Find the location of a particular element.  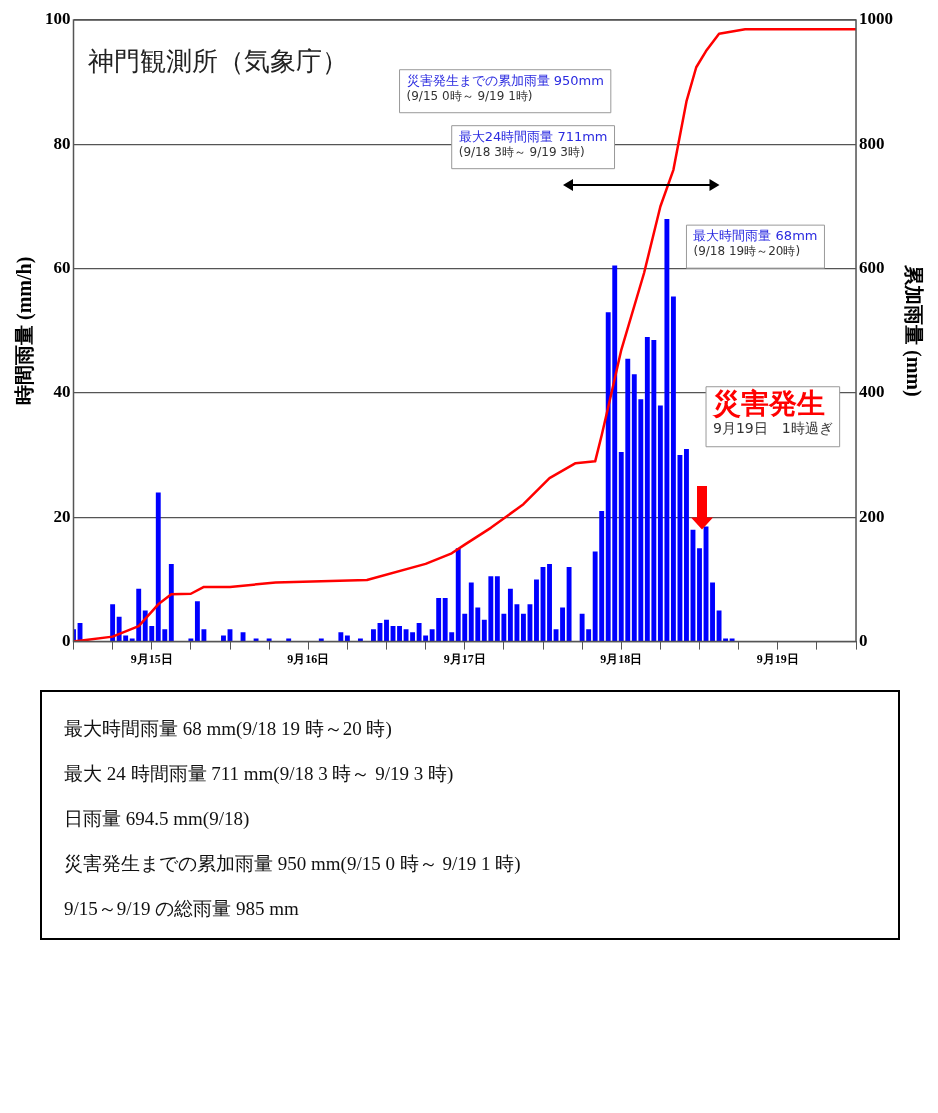

y-tick-label: 0 is located at coordinates (66, 640).